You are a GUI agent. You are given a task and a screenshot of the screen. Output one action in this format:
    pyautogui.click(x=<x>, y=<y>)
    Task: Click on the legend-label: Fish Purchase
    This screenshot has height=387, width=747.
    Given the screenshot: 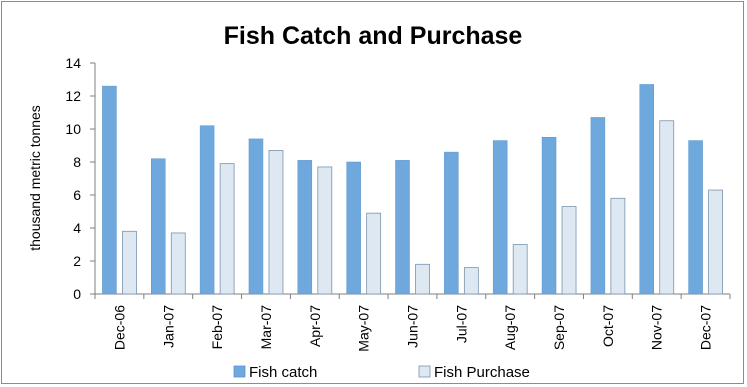 What is the action you would take?
    pyautogui.click(x=482, y=372)
    